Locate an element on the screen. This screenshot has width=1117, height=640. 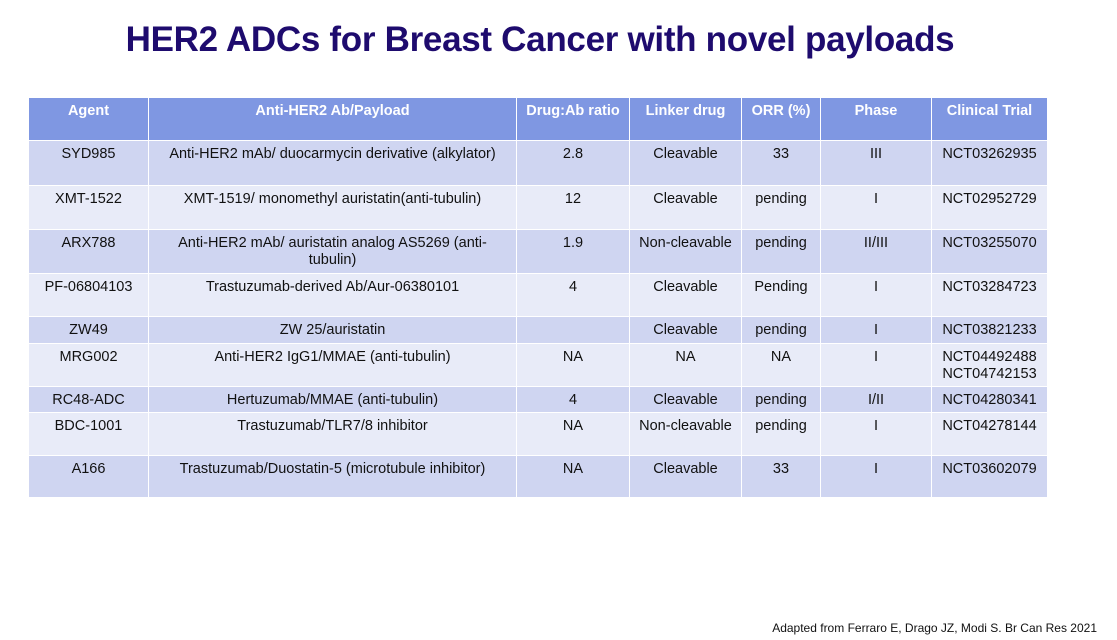
table-cell: 1.9 is located at coordinates (573, 251).